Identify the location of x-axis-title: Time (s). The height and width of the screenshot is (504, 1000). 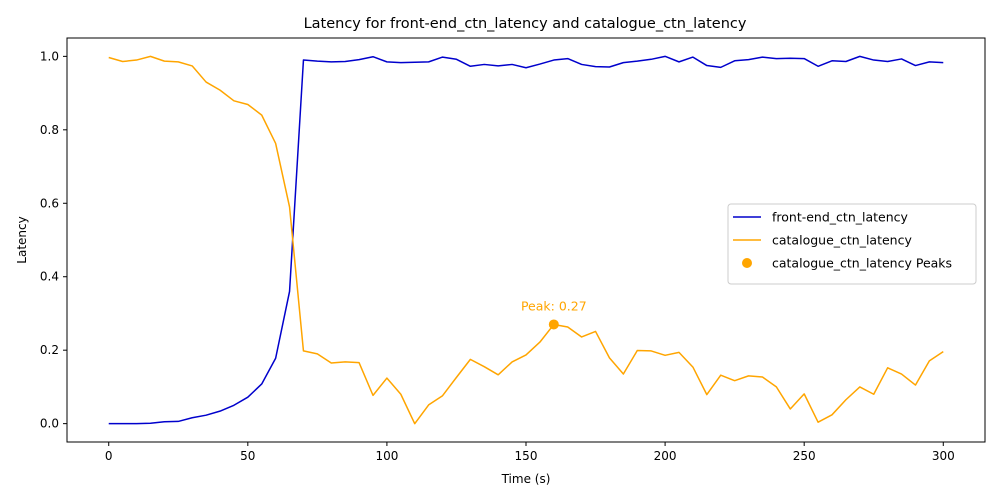
(526, 479).